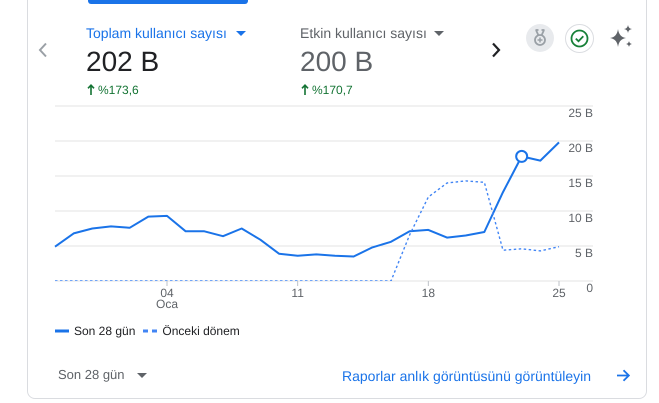 Image resolution: width=659 pixels, height=403 pixels. Describe the element at coordinates (580, 113) in the screenshot. I see `y-tick-label: 25 B` at that location.